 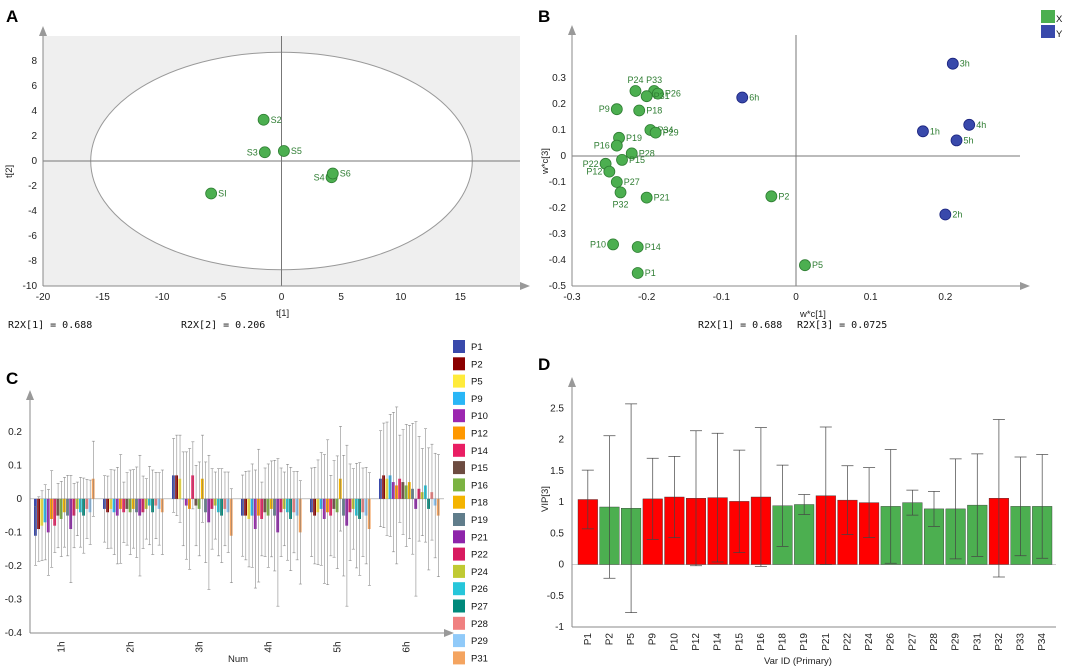 I want to click on chart-c-legend-label: P28, so click(x=479, y=624).